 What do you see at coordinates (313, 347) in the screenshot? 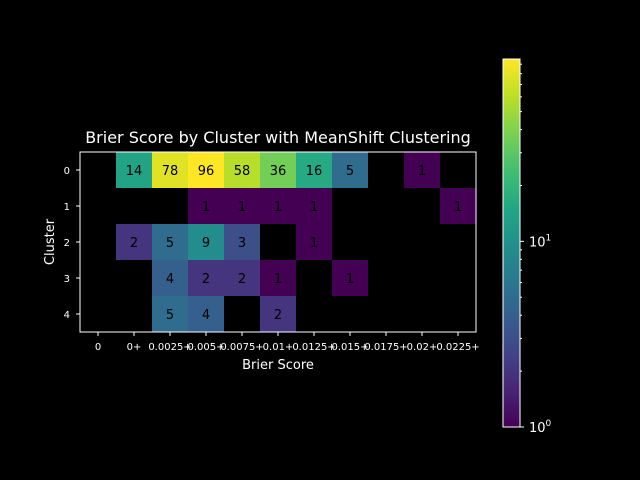
I see `x-tick-label: 0.0125+` at bounding box center [313, 347].